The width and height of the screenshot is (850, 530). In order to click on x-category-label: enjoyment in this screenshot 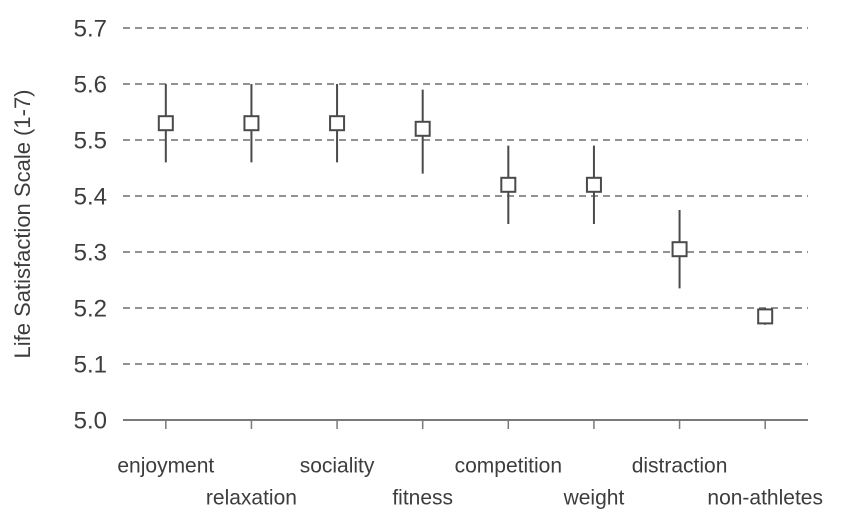, I will do `click(165, 465)`.